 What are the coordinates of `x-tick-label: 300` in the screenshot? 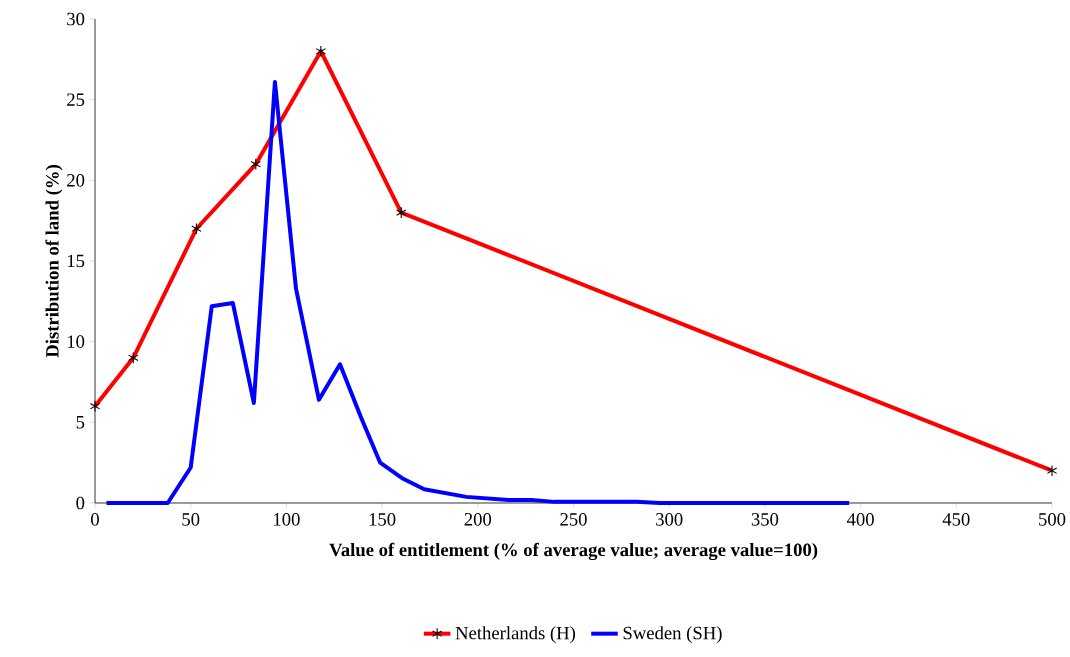 It's located at (669, 519).